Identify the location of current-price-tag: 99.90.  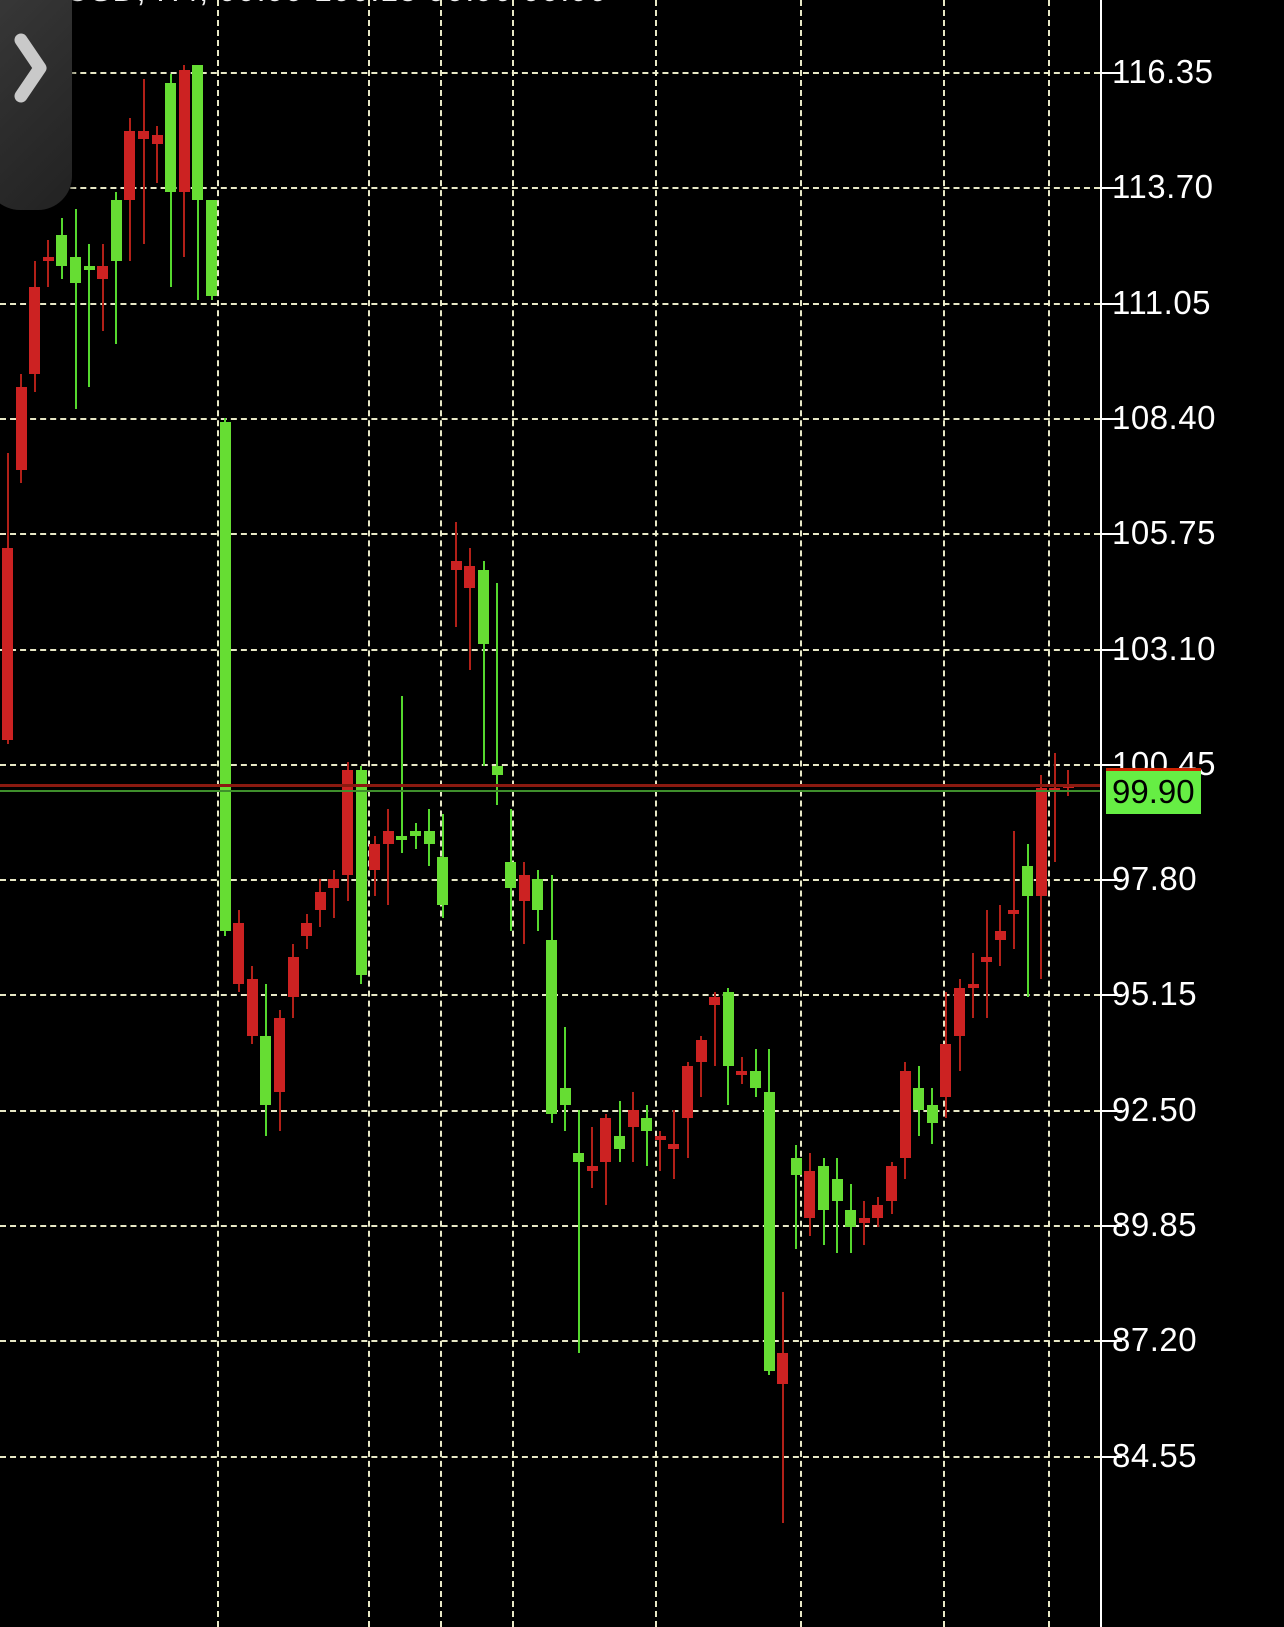
(1153, 790).